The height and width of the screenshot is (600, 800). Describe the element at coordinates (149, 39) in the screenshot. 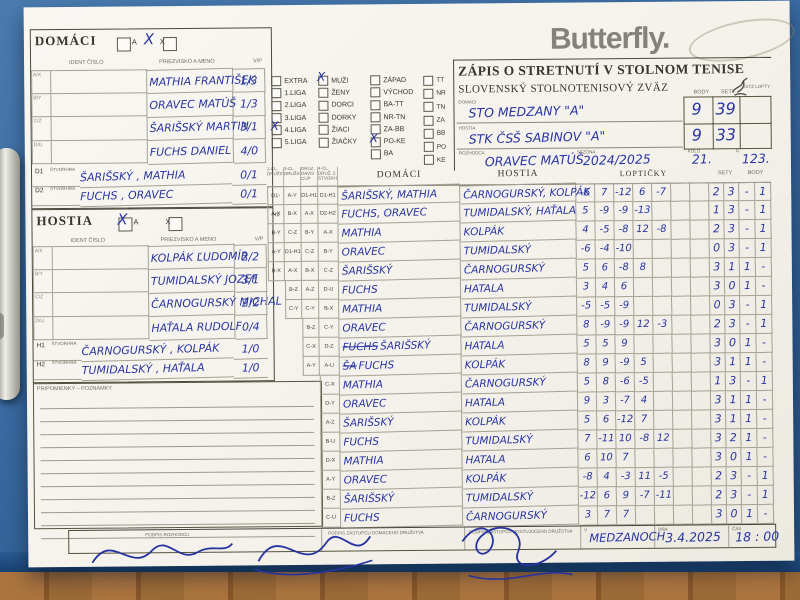

I see `home-checkbox-mark: X` at that location.